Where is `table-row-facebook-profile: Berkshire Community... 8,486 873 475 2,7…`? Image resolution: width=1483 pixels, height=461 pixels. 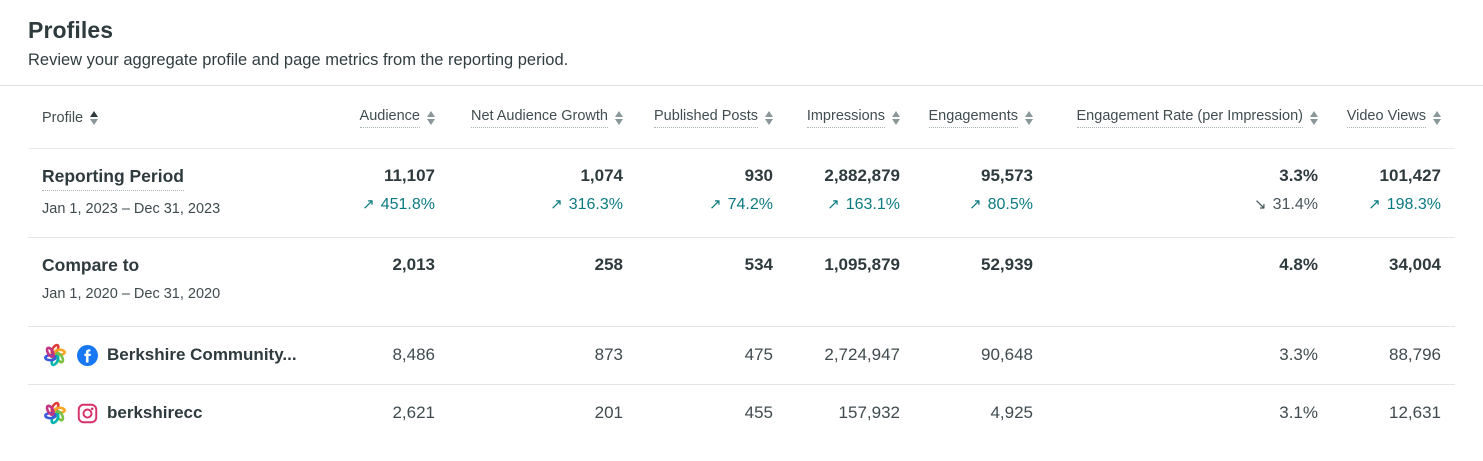
table-row-facebook-profile: Berkshire Community... 8,486 873 475 2,7… is located at coordinates (741, 355).